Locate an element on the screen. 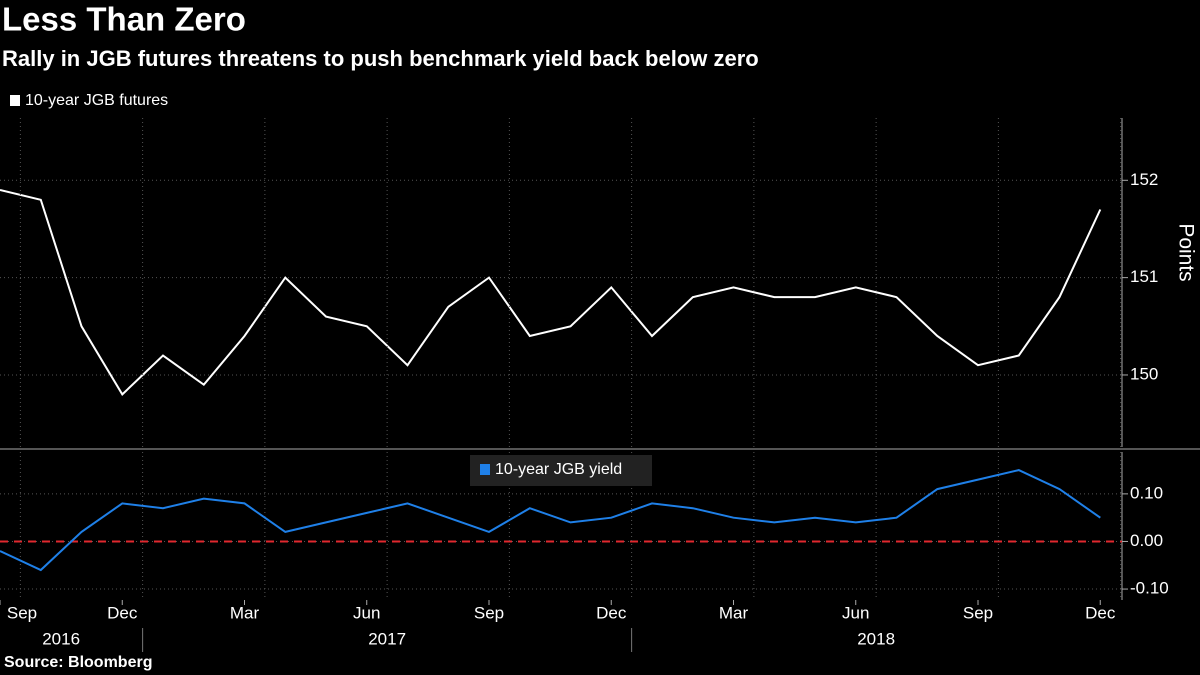 This screenshot has height=675, width=1200. year-label: 2018 is located at coordinates (876, 638).